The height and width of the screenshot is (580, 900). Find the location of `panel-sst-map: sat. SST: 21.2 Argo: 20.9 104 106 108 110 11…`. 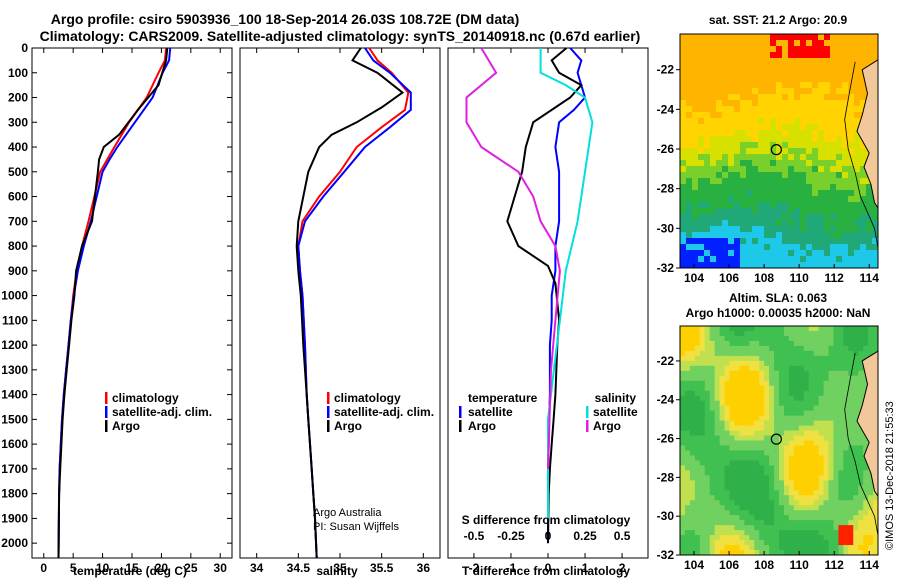

panel-sst-map: sat. SST: 21.2 Argo: 20.9 104 106 108 110 11… is located at coordinates (768, 149).